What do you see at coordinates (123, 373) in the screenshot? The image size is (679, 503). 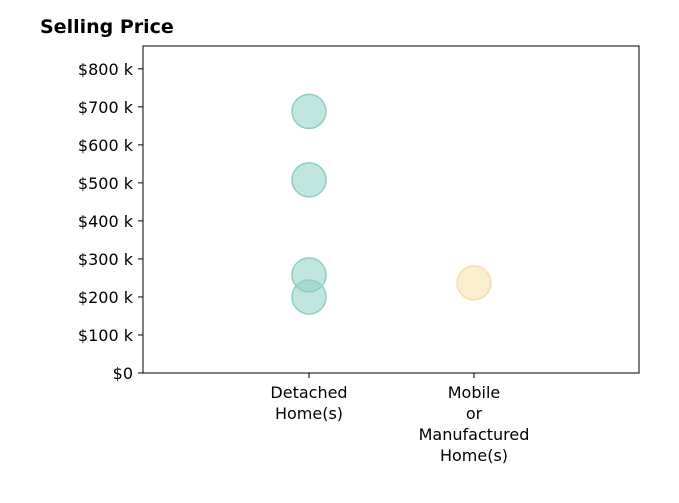 I see `y-tick-label: $0` at bounding box center [123, 373].